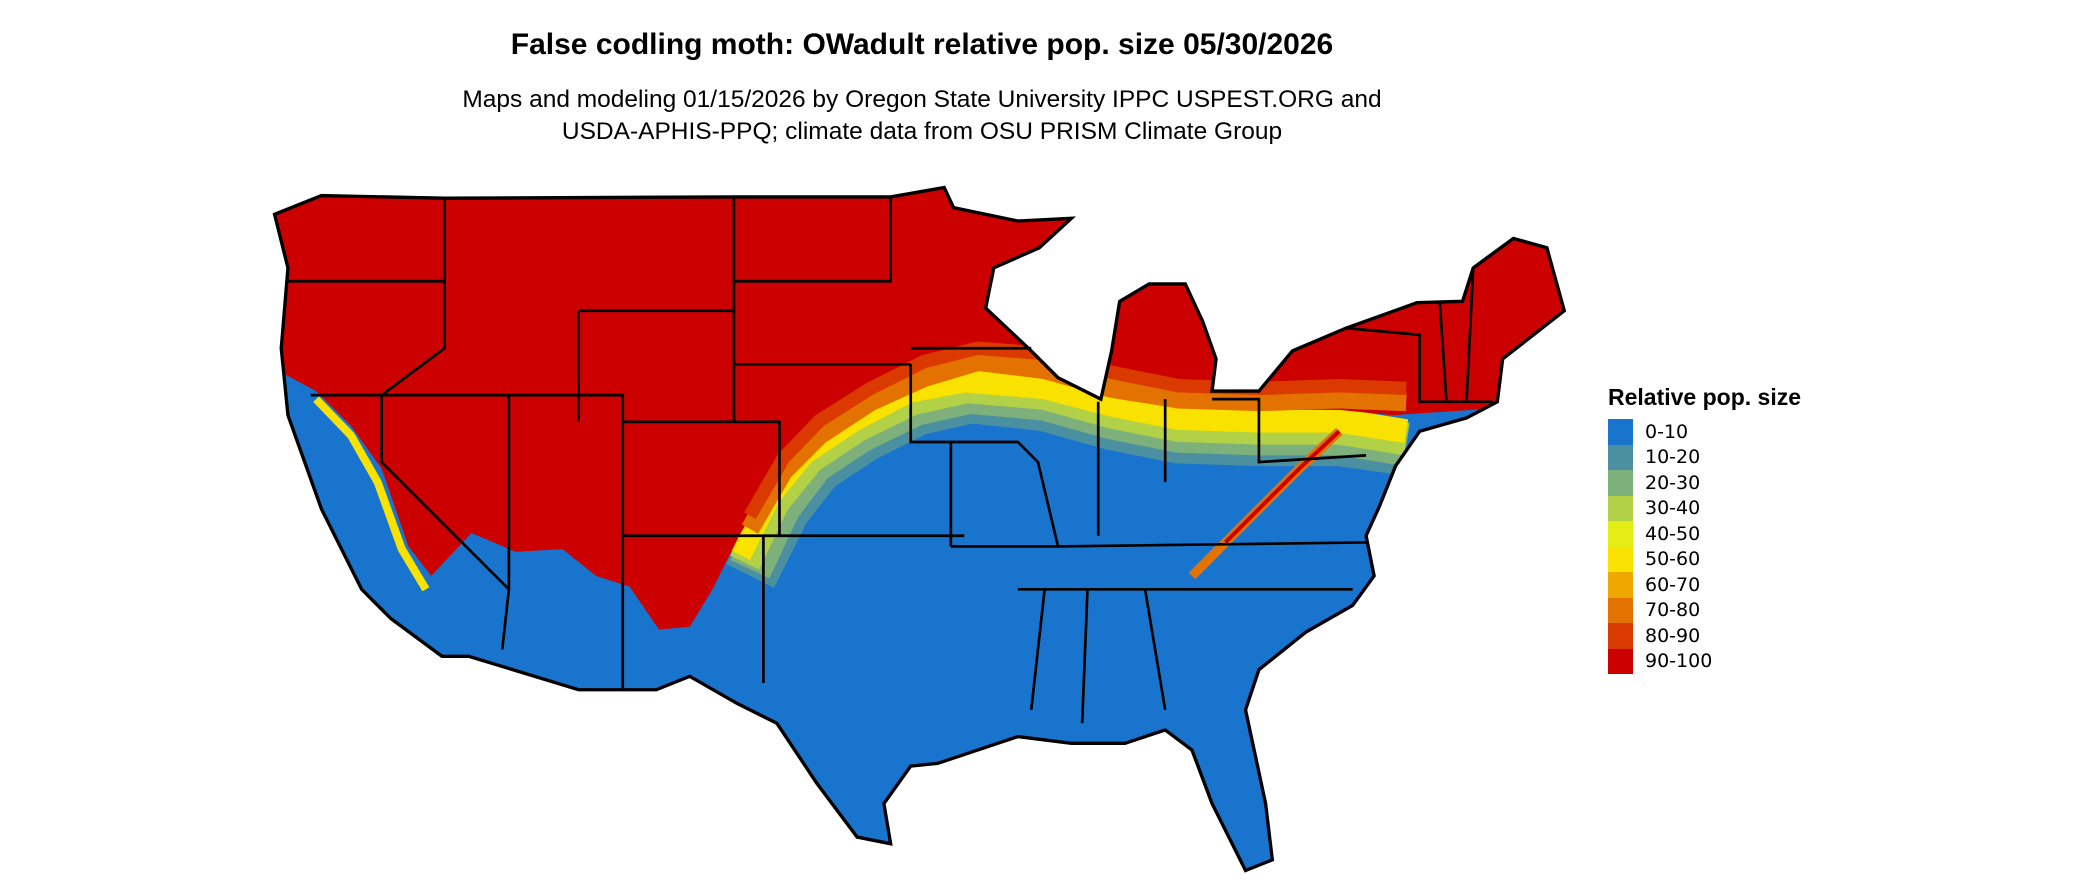 This screenshot has height=892, width=2100. What do you see at coordinates (1673, 533) in the screenshot?
I see `legend-label: 40-50` at bounding box center [1673, 533].